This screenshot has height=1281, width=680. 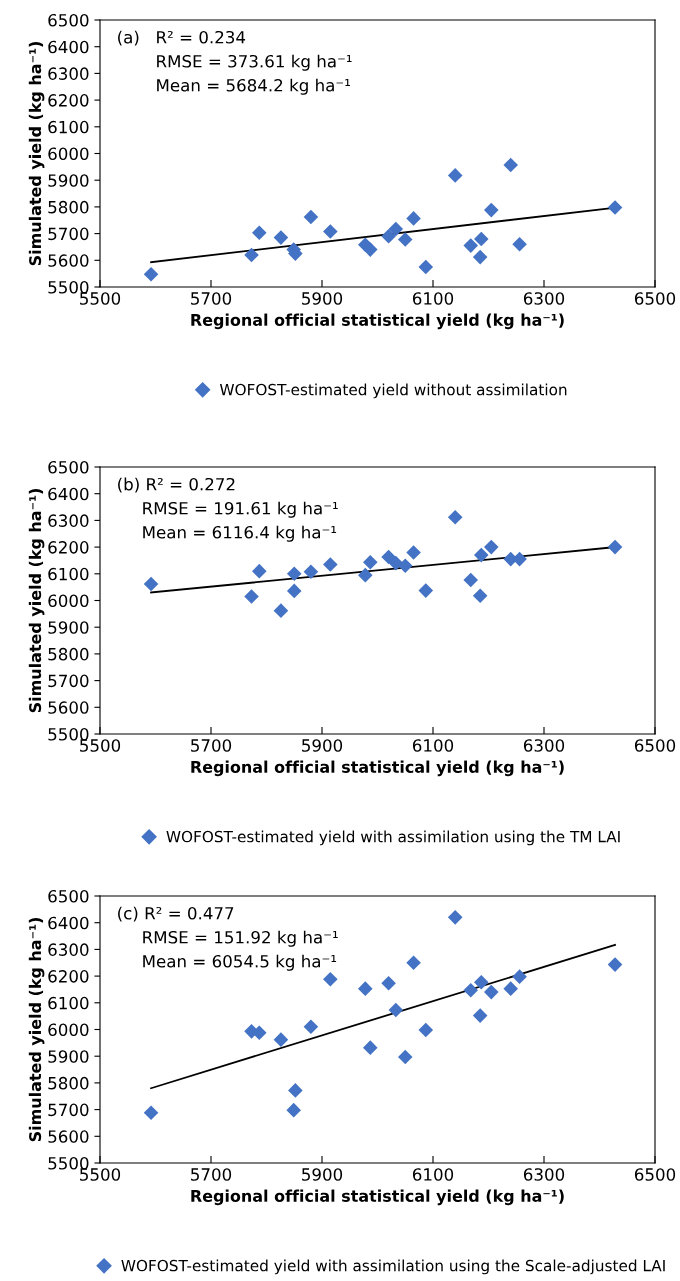 I want to click on annotation: (a), so click(x=128, y=38).